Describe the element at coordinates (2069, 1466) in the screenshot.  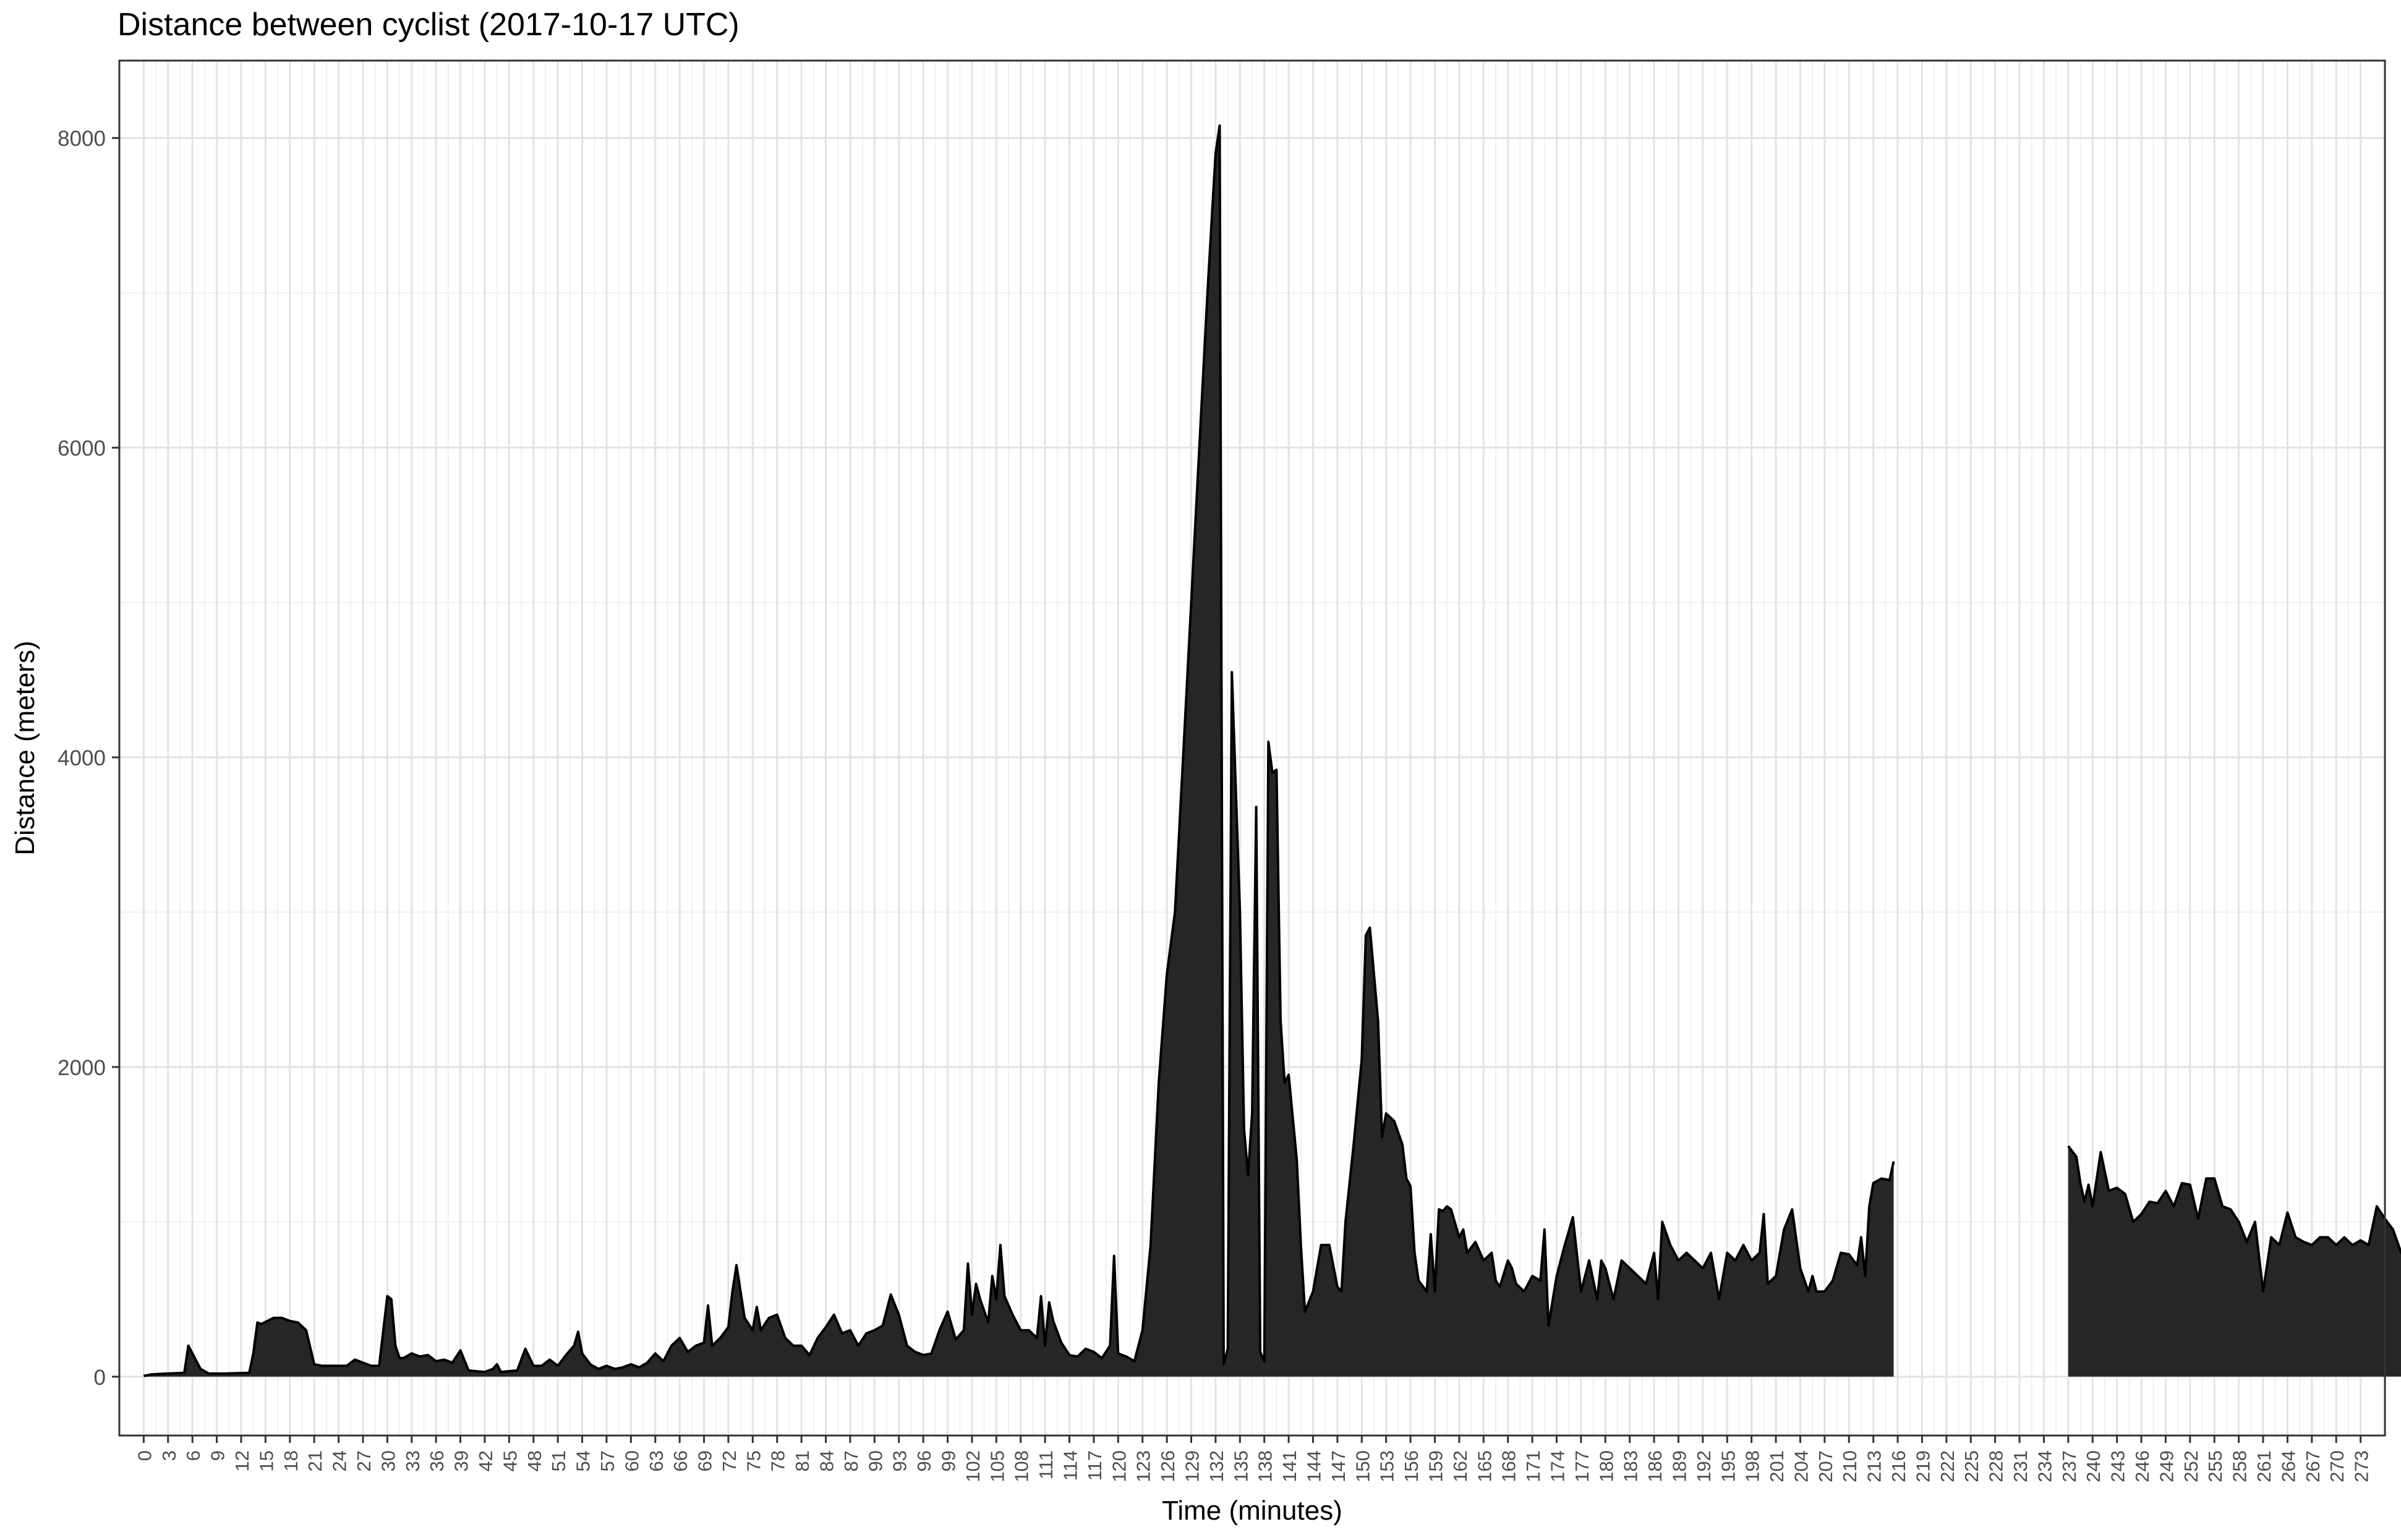
I see `x-tick-label: 237` at that location.